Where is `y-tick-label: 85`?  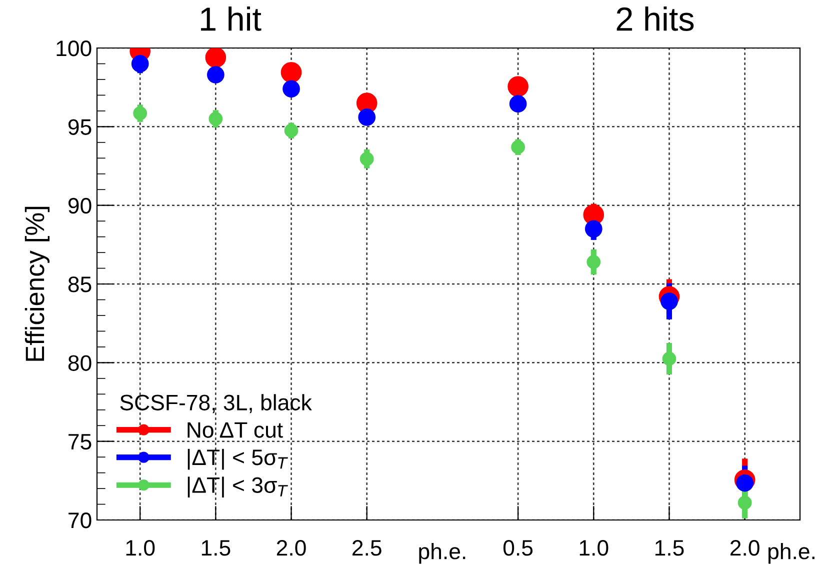 y-tick-label: 85 is located at coordinates (80, 284).